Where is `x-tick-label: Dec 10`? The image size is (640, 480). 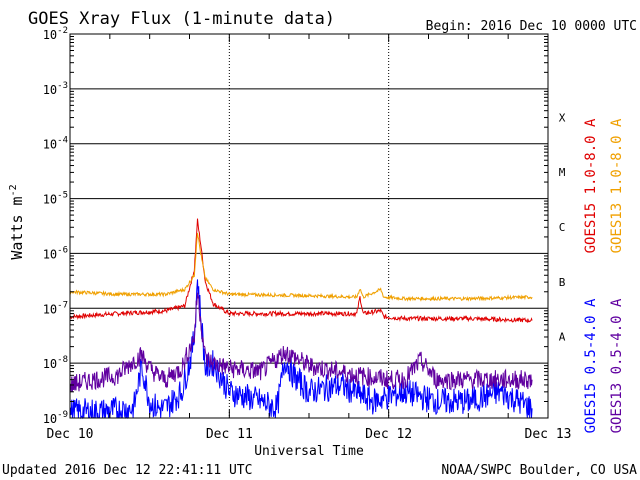
x-tick-label: Dec 10 is located at coordinates (70, 434).